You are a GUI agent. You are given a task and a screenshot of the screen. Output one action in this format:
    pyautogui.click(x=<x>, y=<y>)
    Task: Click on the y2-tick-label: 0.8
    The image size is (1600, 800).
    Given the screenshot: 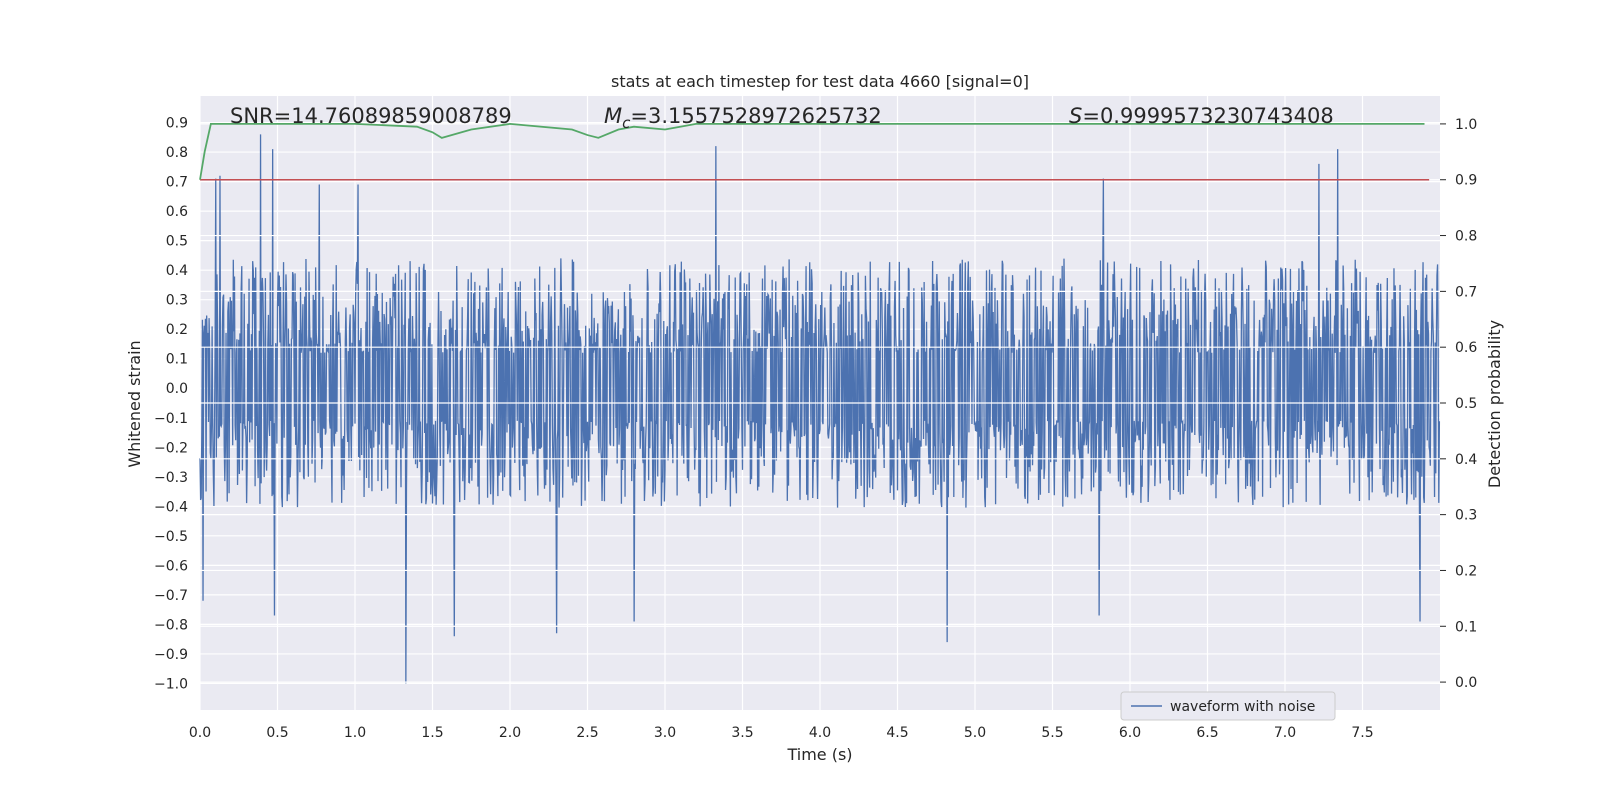 What is the action you would take?
    pyautogui.click(x=1466, y=237)
    